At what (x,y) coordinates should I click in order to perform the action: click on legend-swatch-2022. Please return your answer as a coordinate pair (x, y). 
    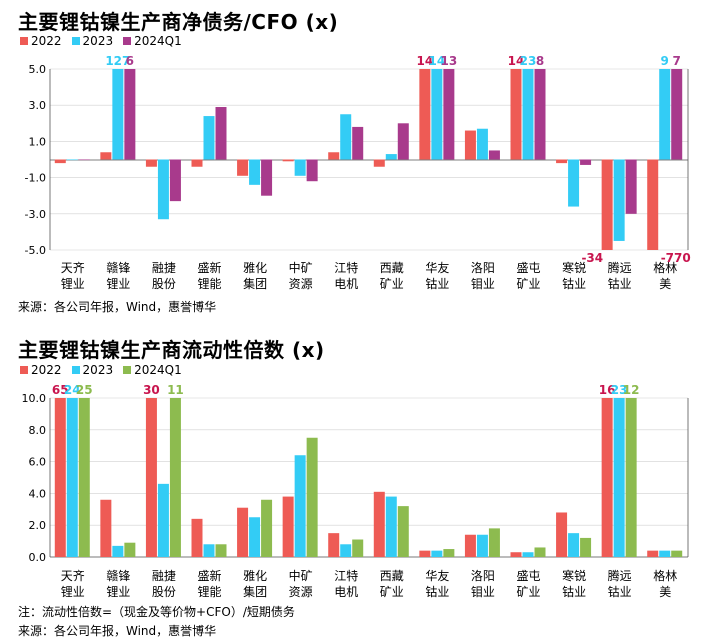
    Looking at the image, I should click on (24, 41).